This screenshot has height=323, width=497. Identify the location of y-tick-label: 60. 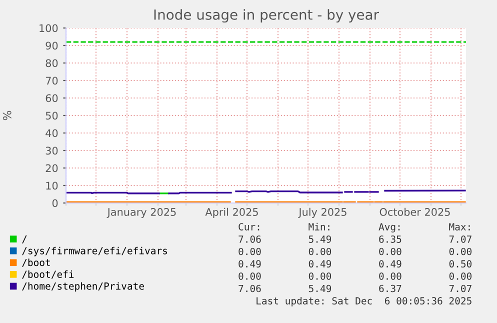
(52, 98).